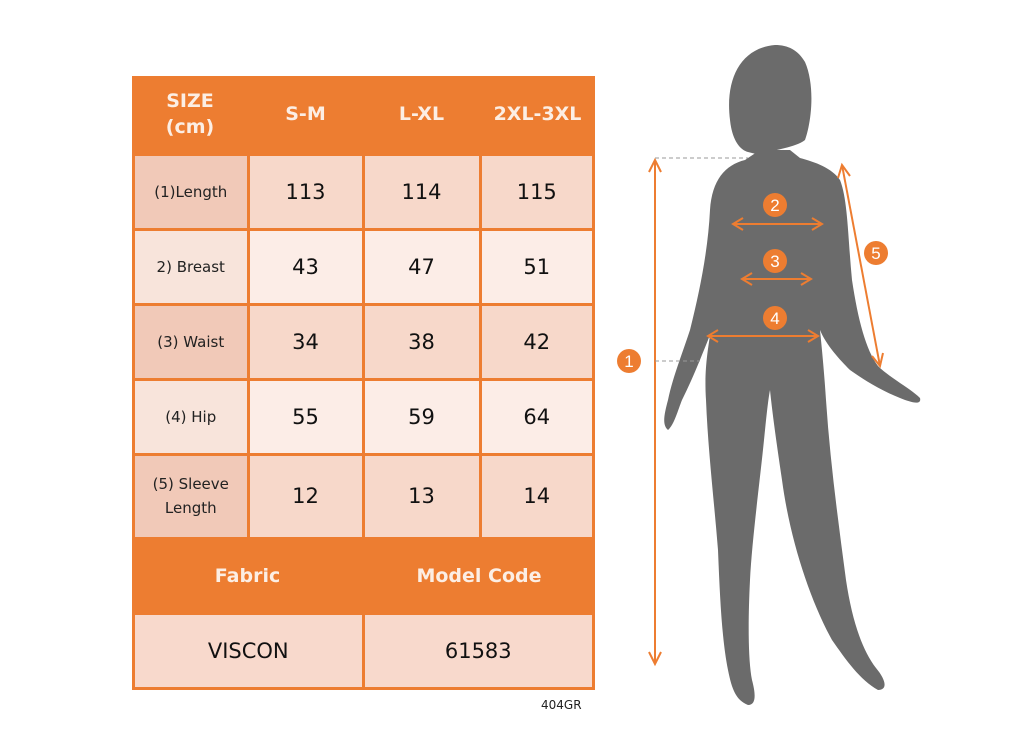 The image size is (1024, 751). I want to click on size-value: 34, so click(305, 341).